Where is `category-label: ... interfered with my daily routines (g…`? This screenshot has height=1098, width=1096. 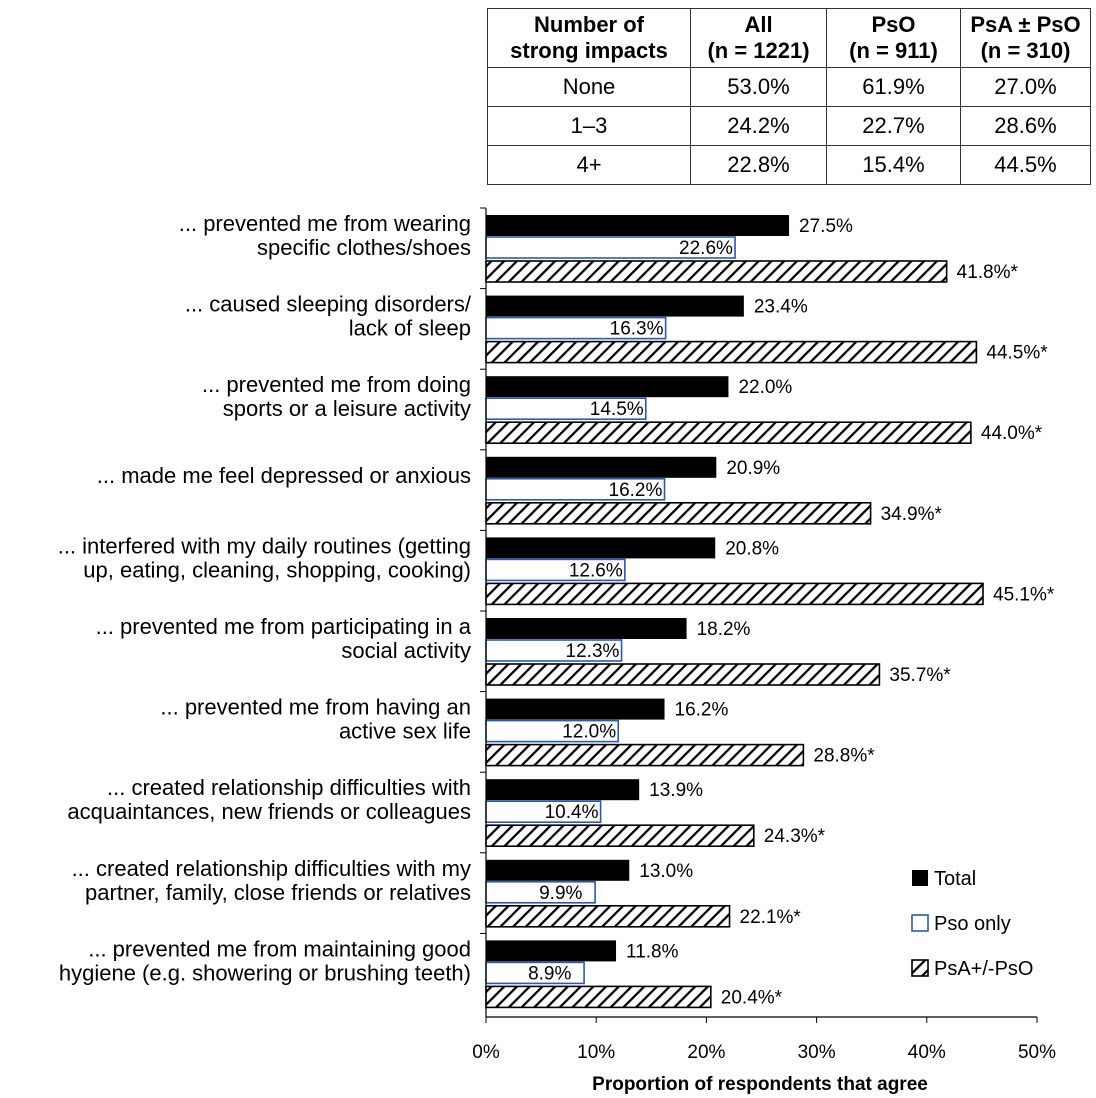
category-label: ... interfered with my daily routines (g… is located at coordinates (264, 545).